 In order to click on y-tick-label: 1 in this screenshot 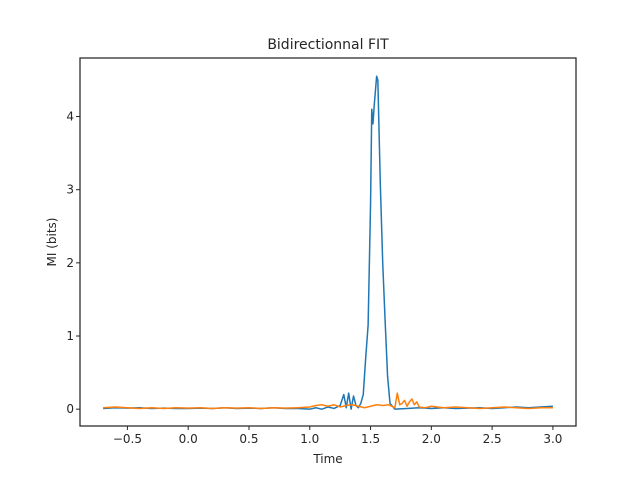, I will do `click(70, 336)`.